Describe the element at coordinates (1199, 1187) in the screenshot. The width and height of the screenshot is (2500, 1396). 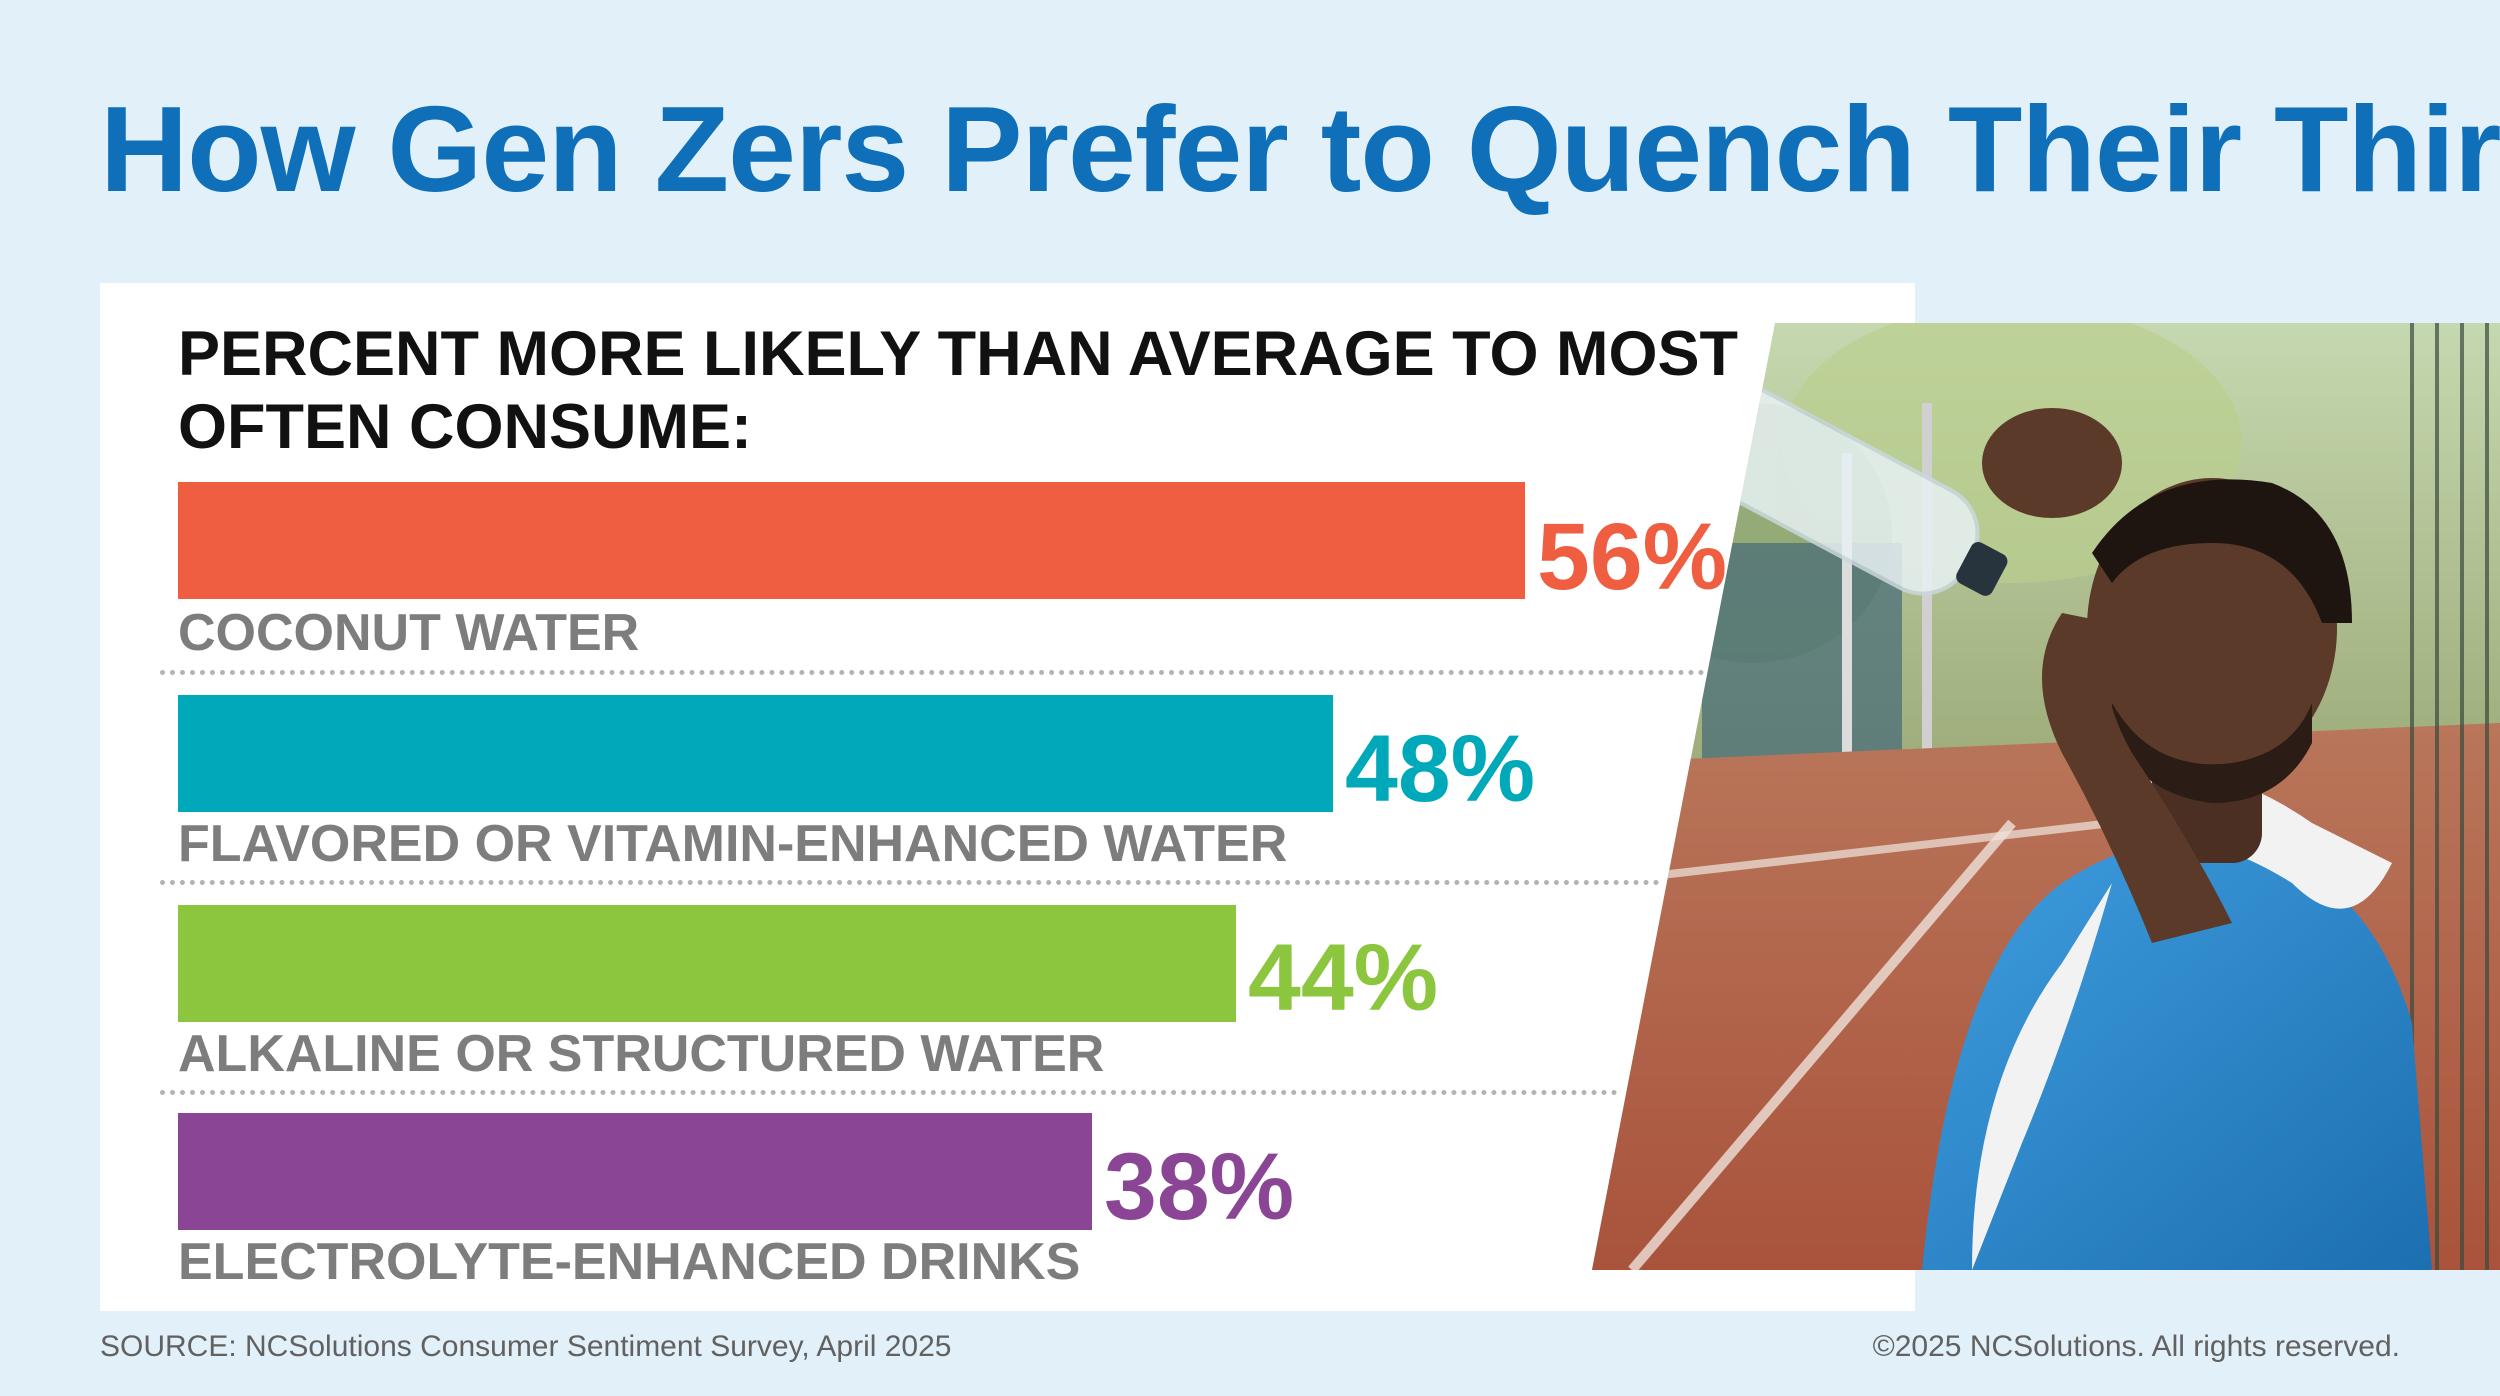
I see `value-label-electrolyte-drinks: 38%` at that location.